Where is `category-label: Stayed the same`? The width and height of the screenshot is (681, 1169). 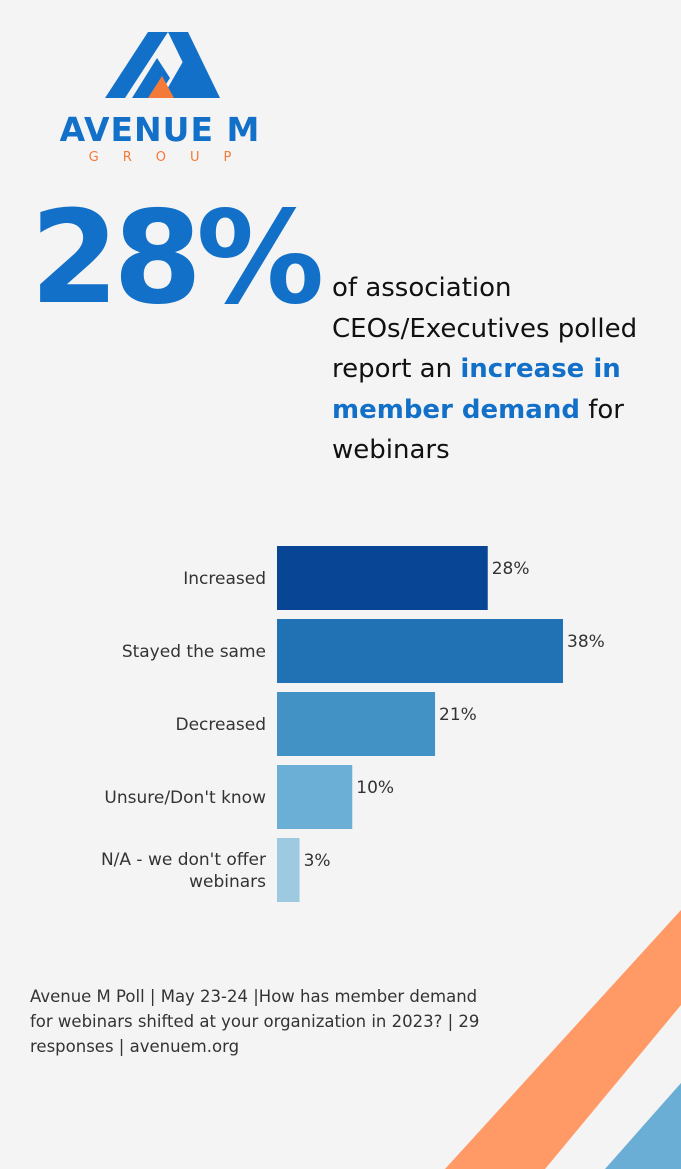 category-label: Stayed the same is located at coordinates (194, 652).